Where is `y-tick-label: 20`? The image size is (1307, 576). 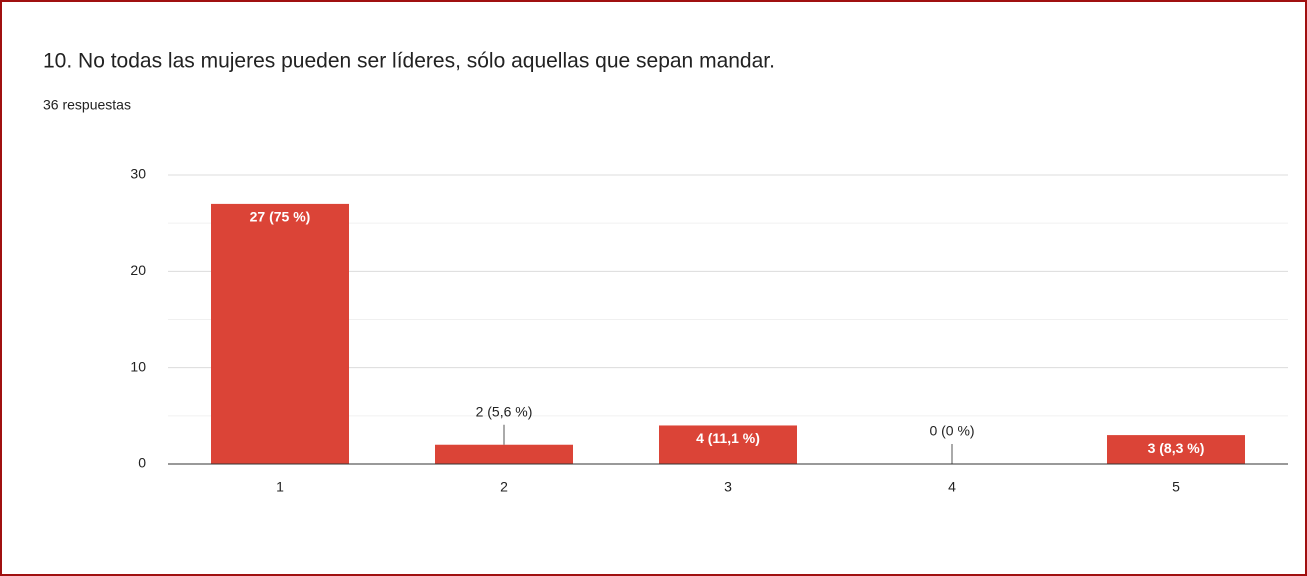
y-tick-label: 20 is located at coordinates (138, 270).